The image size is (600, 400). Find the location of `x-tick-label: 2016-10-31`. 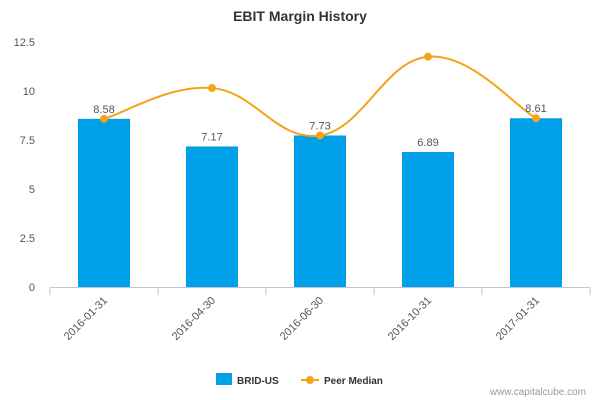

x-tick-label: 2016-10-31 is located at coordinates (410, 319).